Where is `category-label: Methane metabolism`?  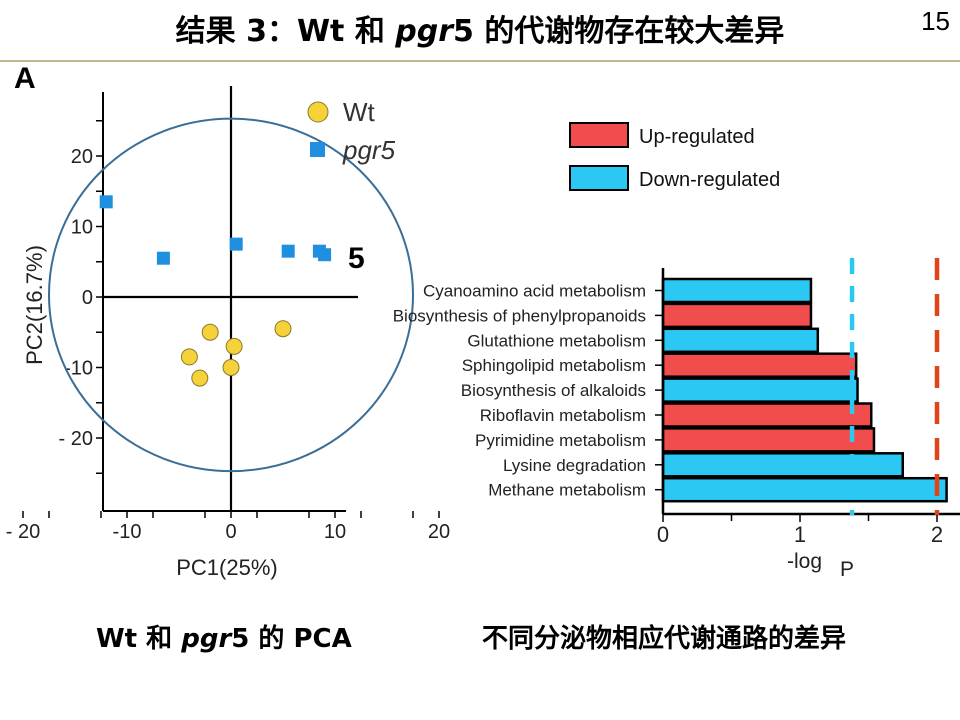
category-label: Methane metabolism is located at coordinates (567, 490).